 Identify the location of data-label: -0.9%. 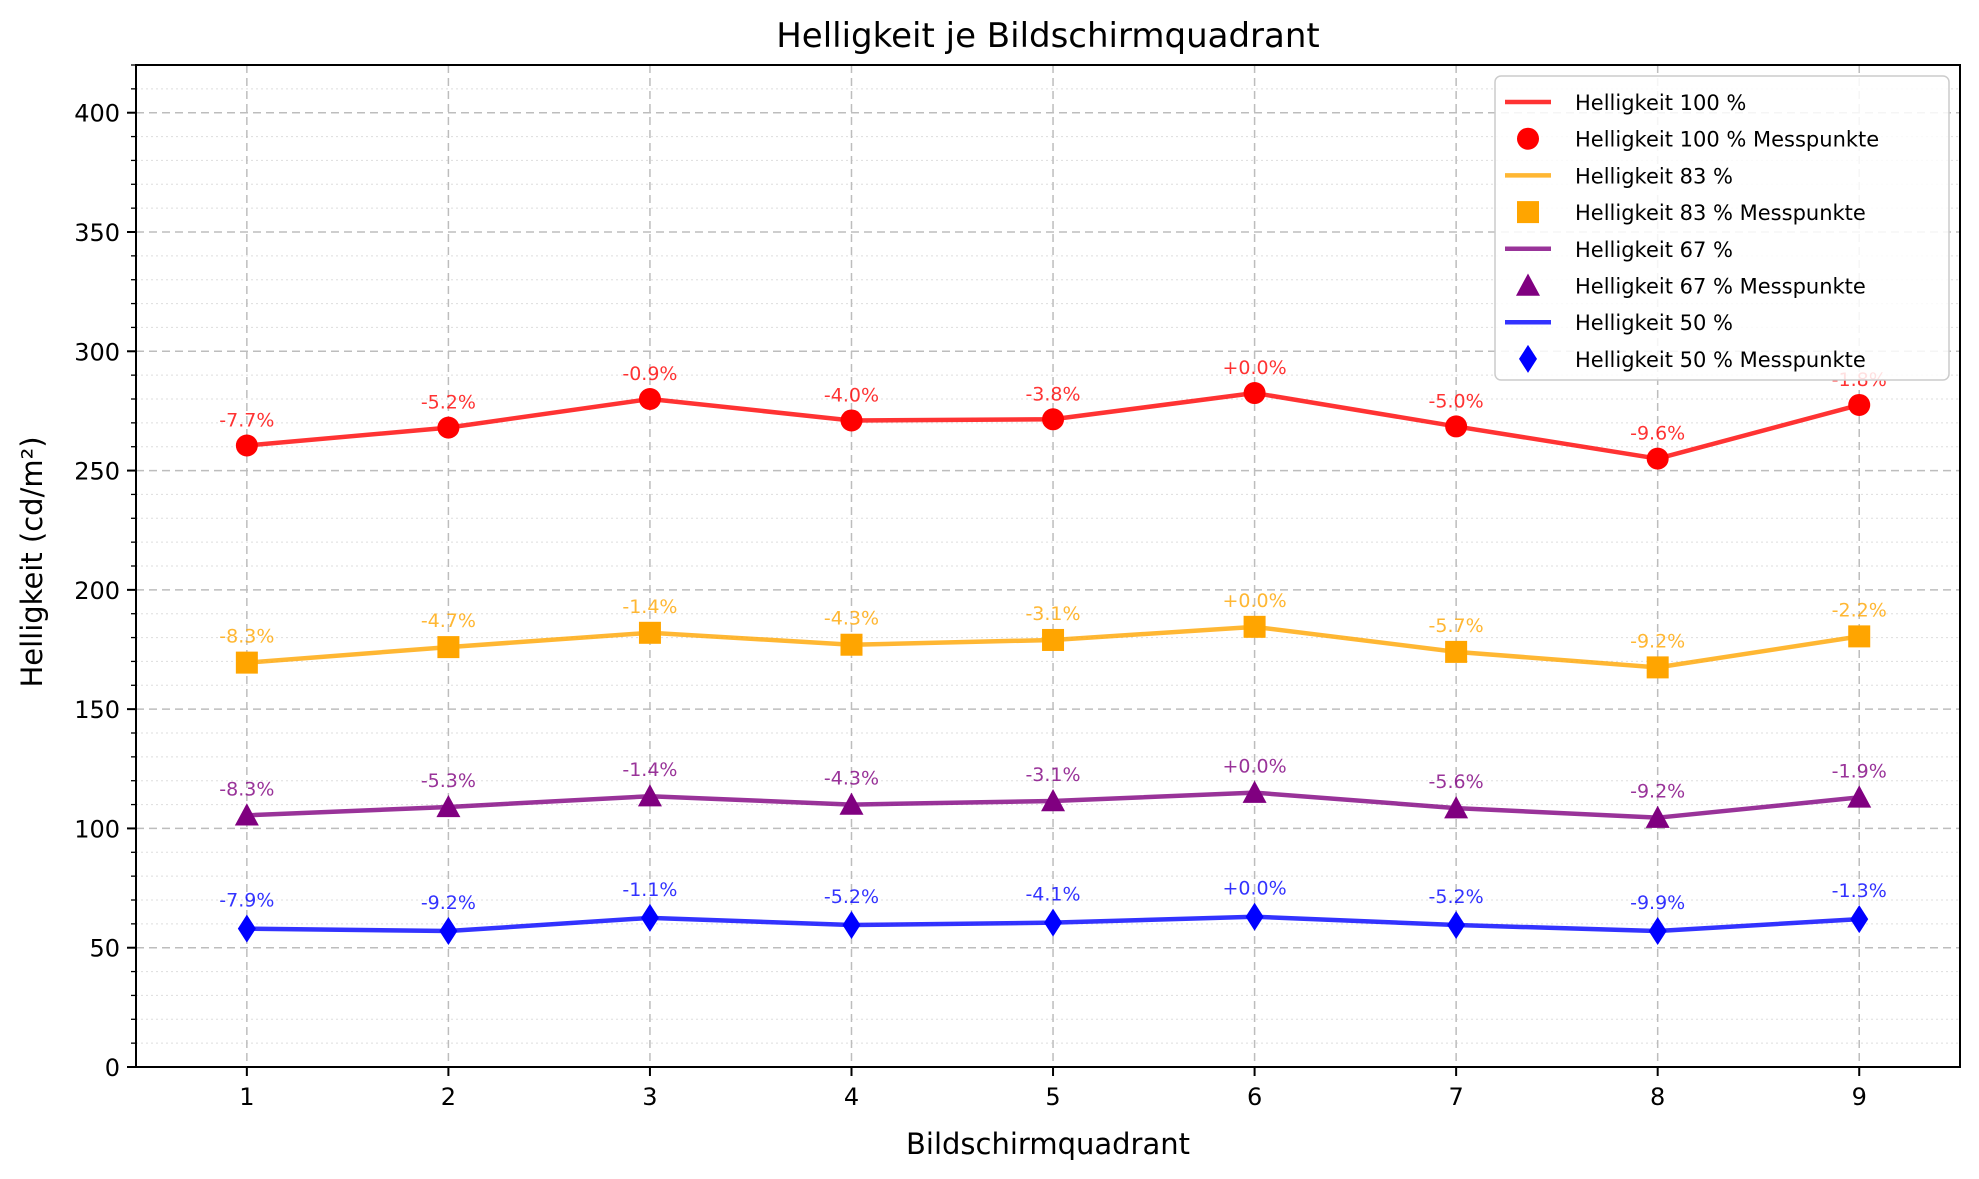
(649, 374).